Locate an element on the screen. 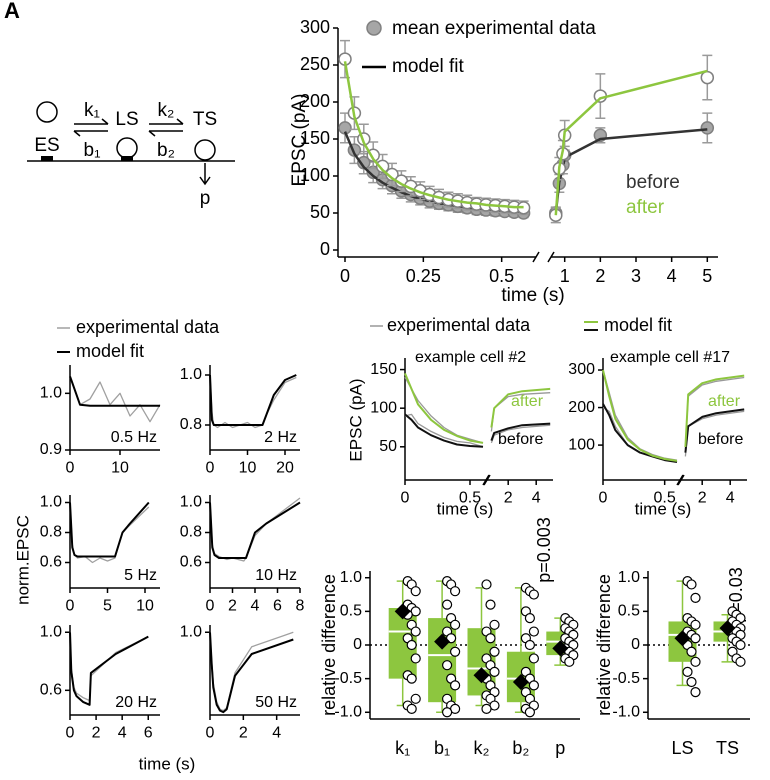 This screenshot has width=770, height=780. legend-label: mean experimental data is located at coordinates (494, 28).